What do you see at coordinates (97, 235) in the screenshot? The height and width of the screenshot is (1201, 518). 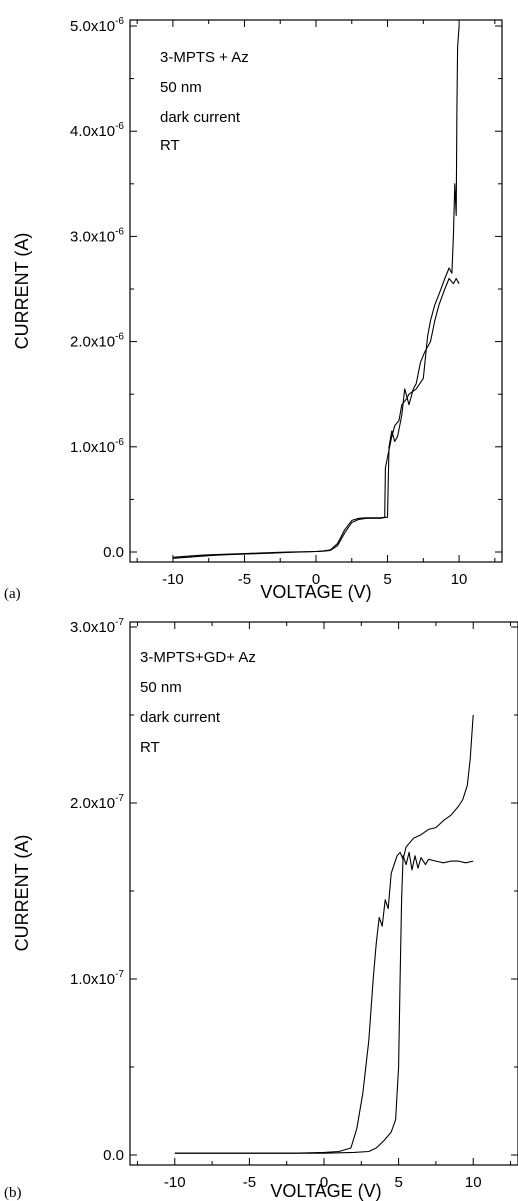 I see `y-tick-label: 3.0x10⁻⁶` at bounding box center [97, 235].